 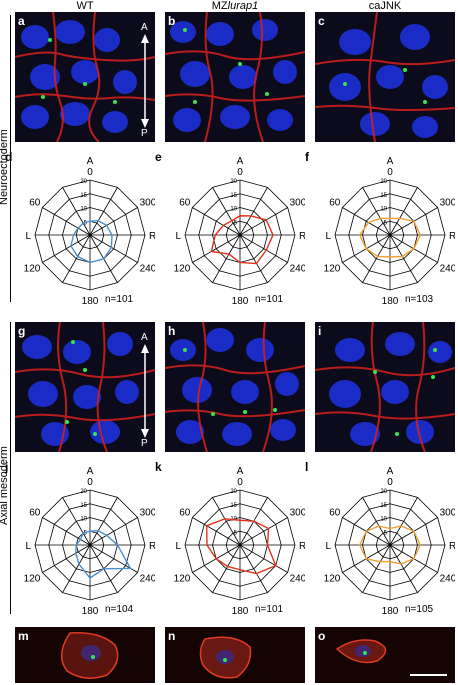 I want to click on sample-size: n=105, so click(x=419, y=609).